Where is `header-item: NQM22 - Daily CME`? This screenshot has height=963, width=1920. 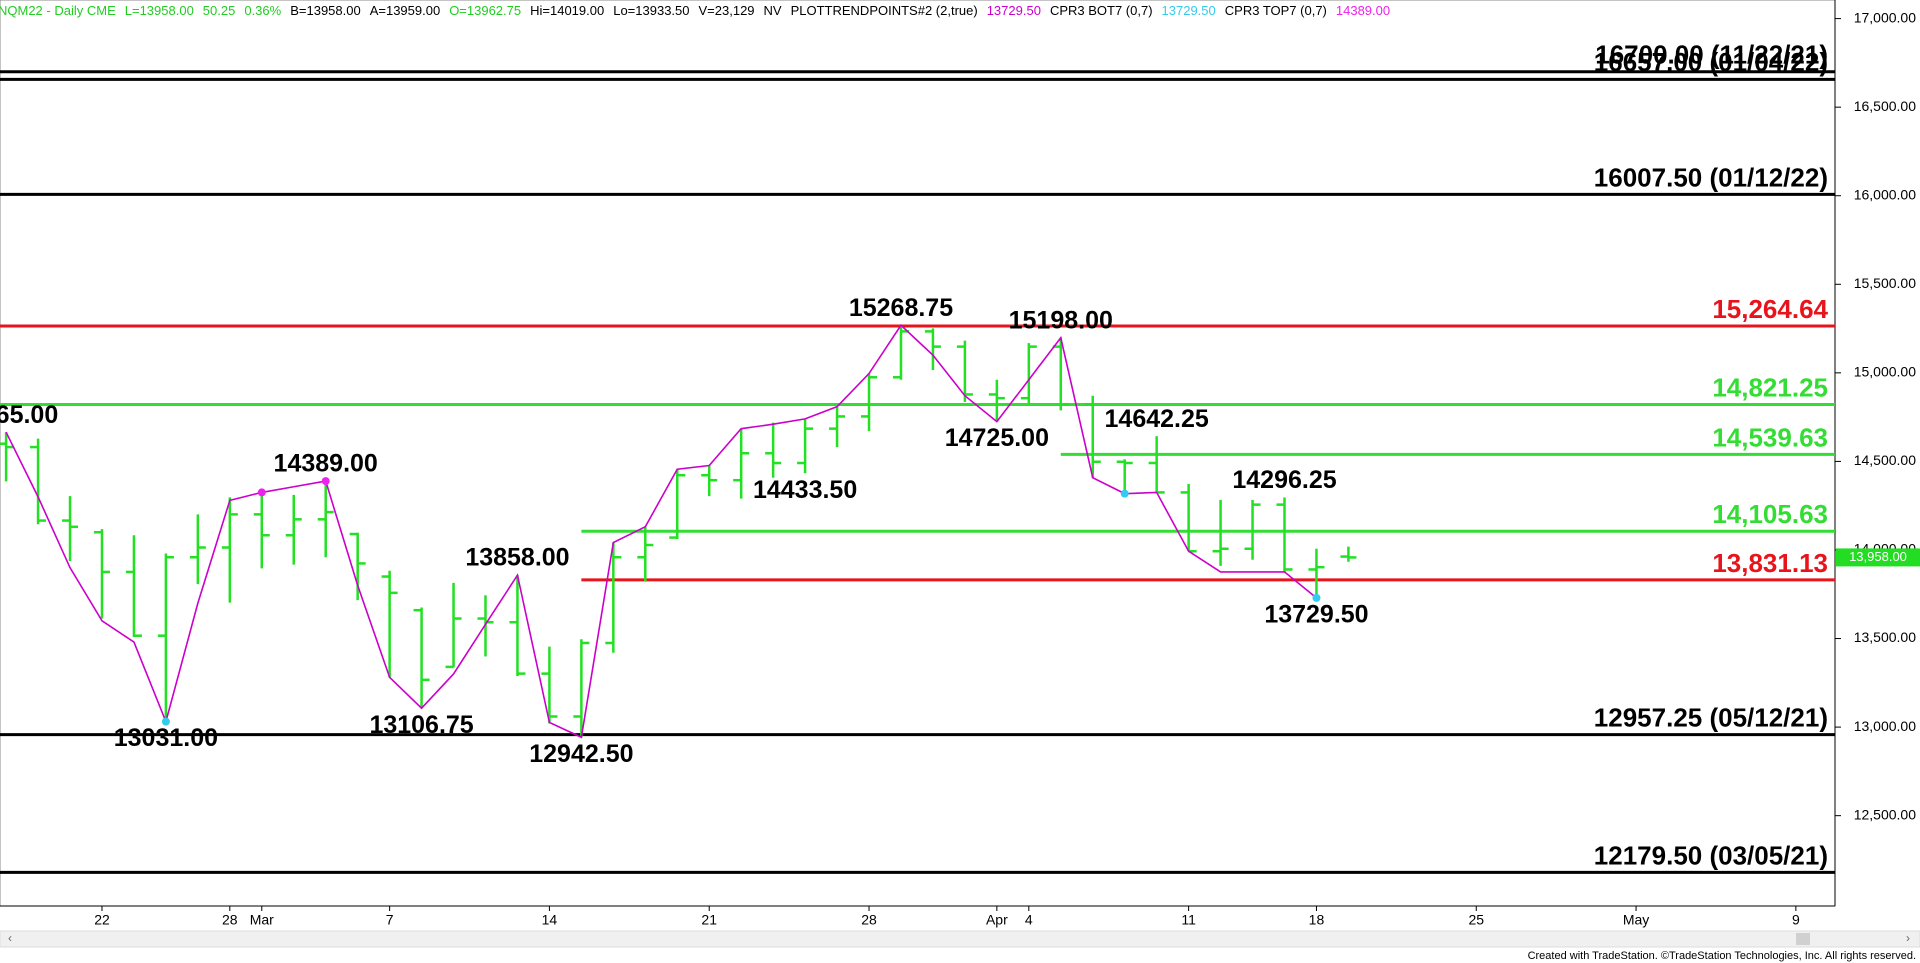
header-item: NQM22 - Daily CME is located at coordinates (58, 10).